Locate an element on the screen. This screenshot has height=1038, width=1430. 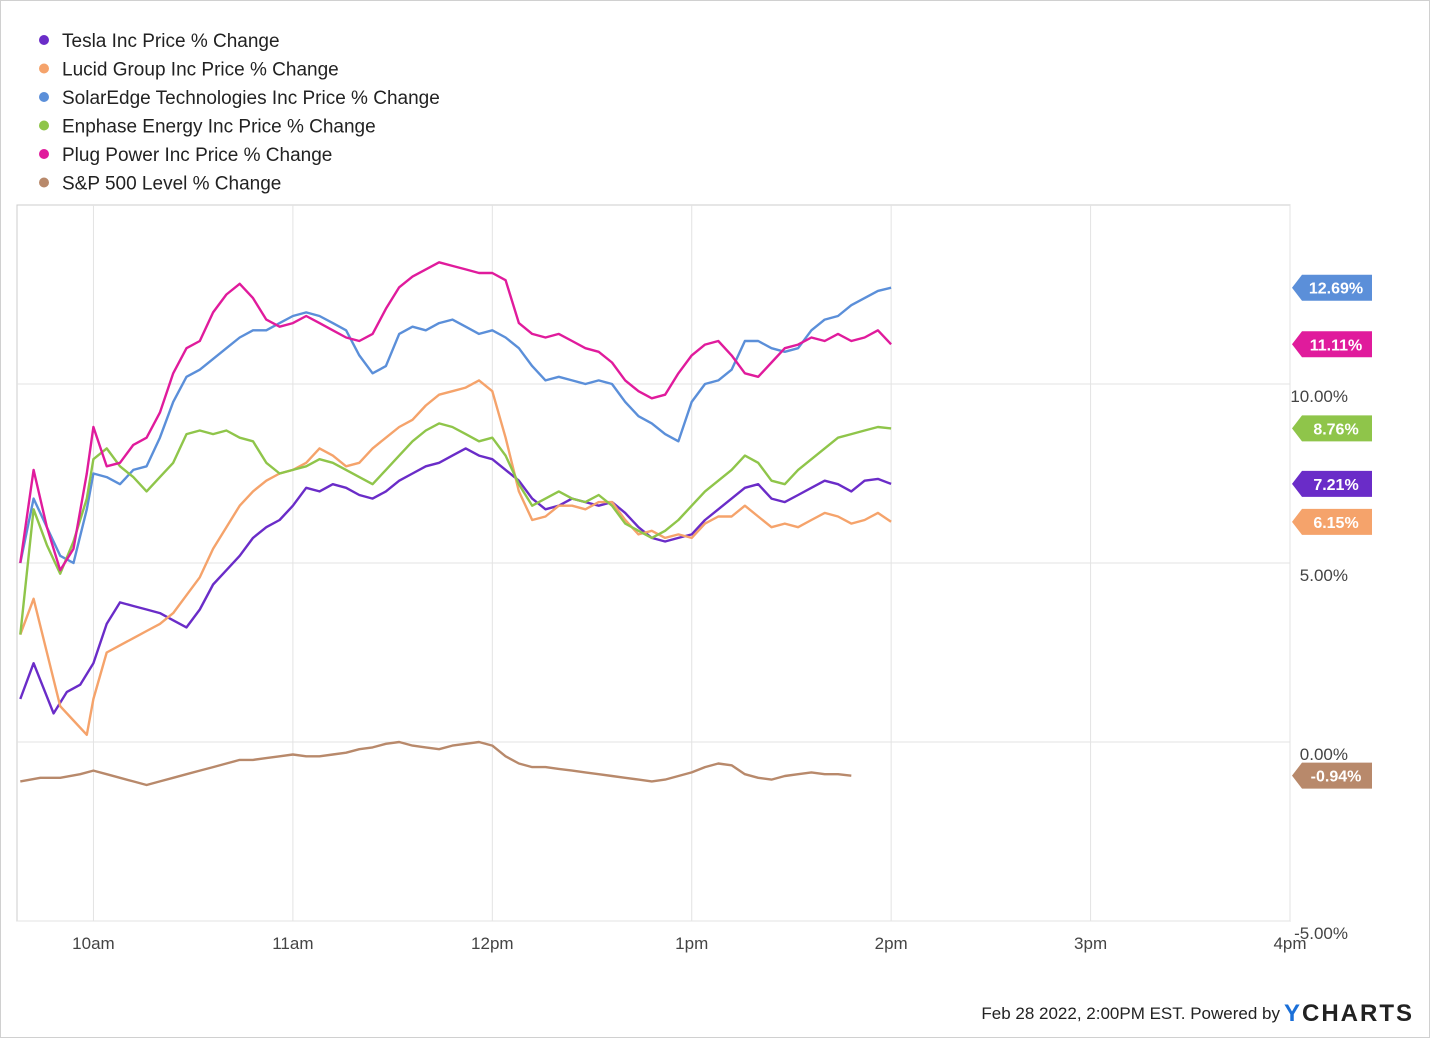
legend-label: Tesla Inc Price % Change is located at coordinates (171, 41).